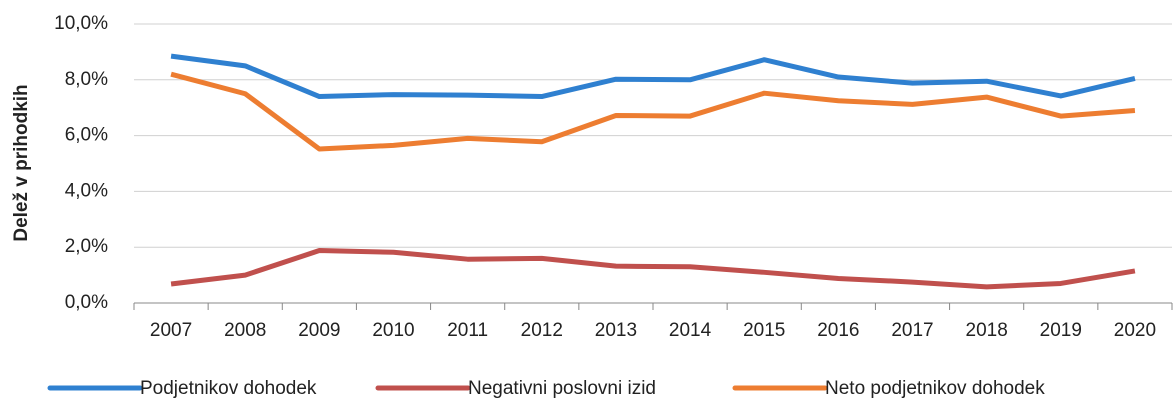 The width and height of the screenshot is (1175, 406). What do you see at coordinates (245, 330) in the screenshot?
I see `x-tick-label: 2008` at bounding box center [245, 330].